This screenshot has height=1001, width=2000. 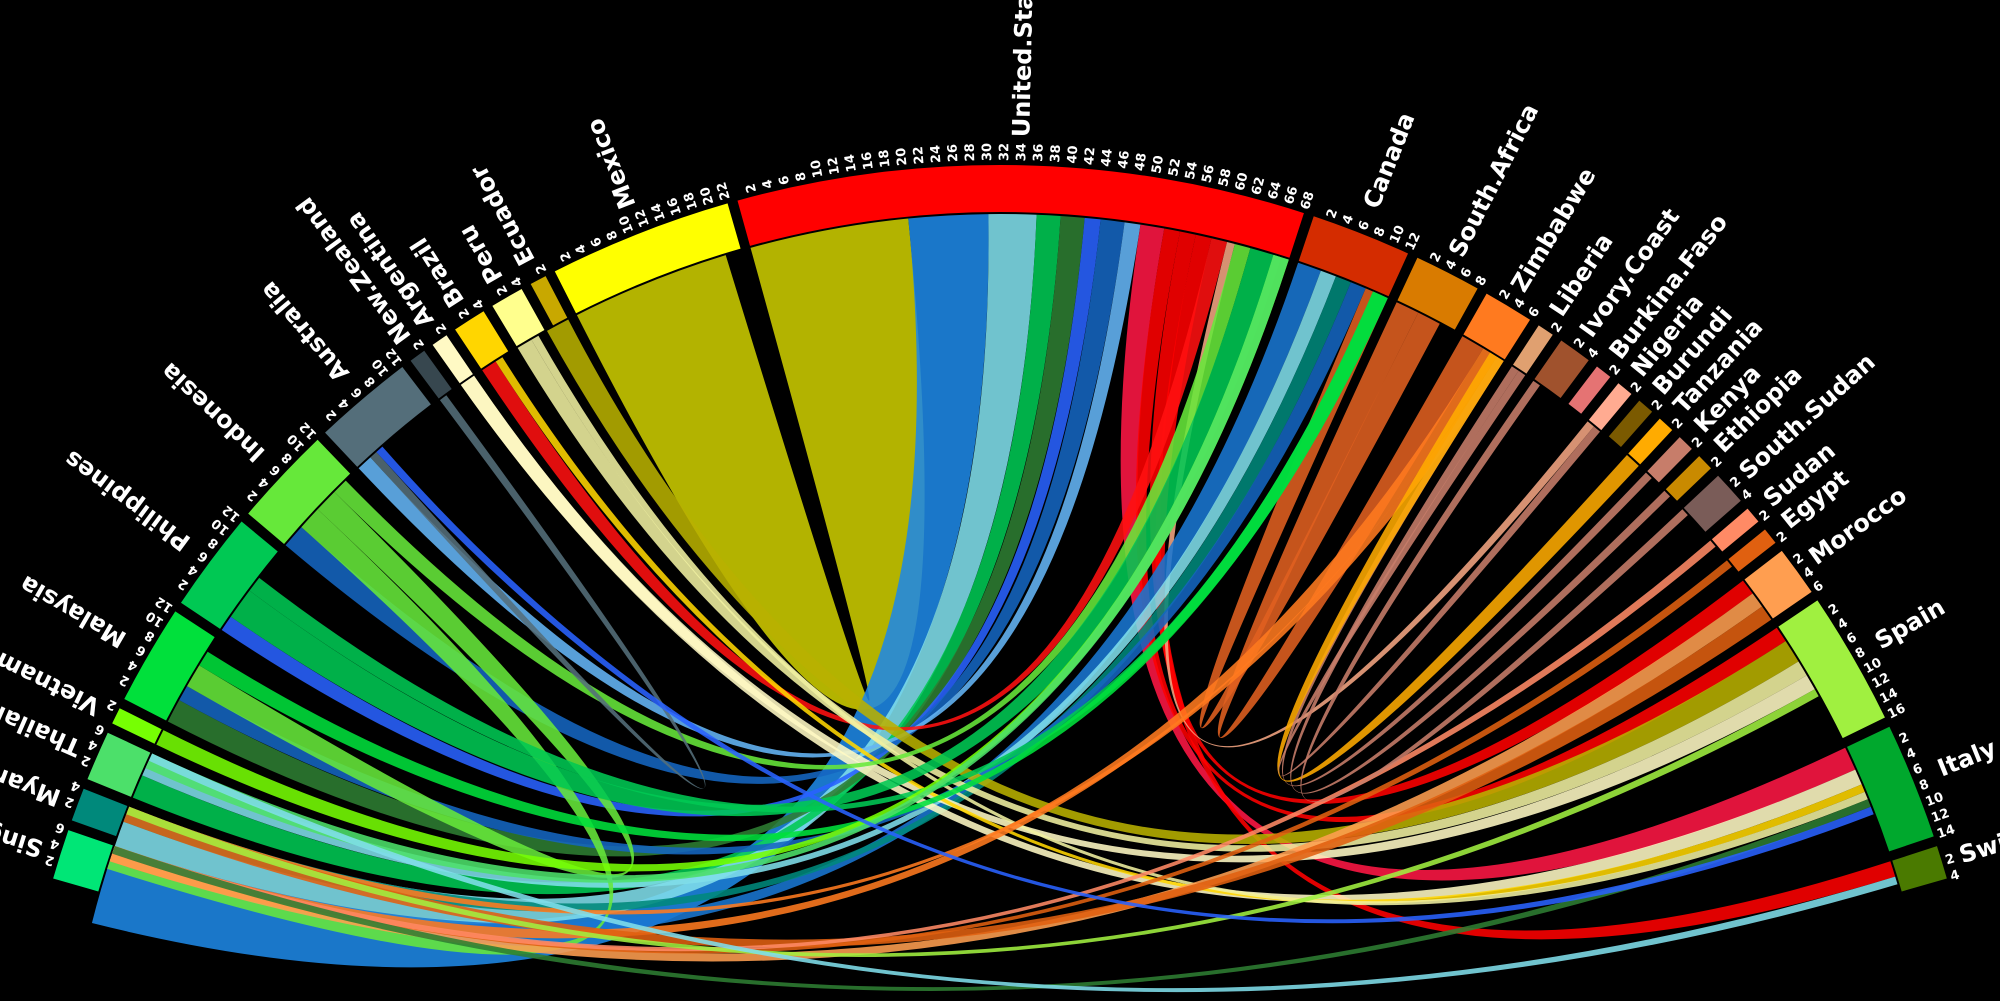 I want to click on tick-label: 46, so click(x=1124, y=160).